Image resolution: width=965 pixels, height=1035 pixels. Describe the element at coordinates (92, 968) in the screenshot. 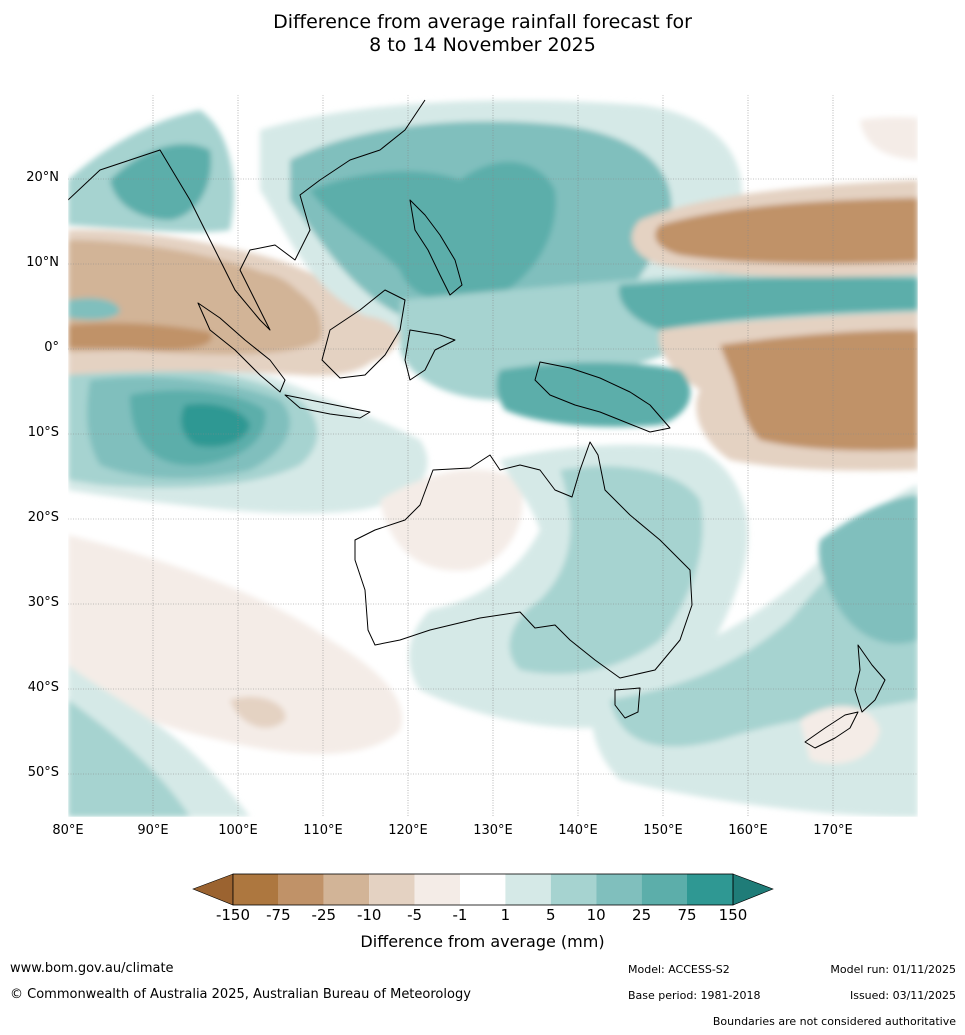

I see `website-link: www.bom.gov.au/climate` at that location.